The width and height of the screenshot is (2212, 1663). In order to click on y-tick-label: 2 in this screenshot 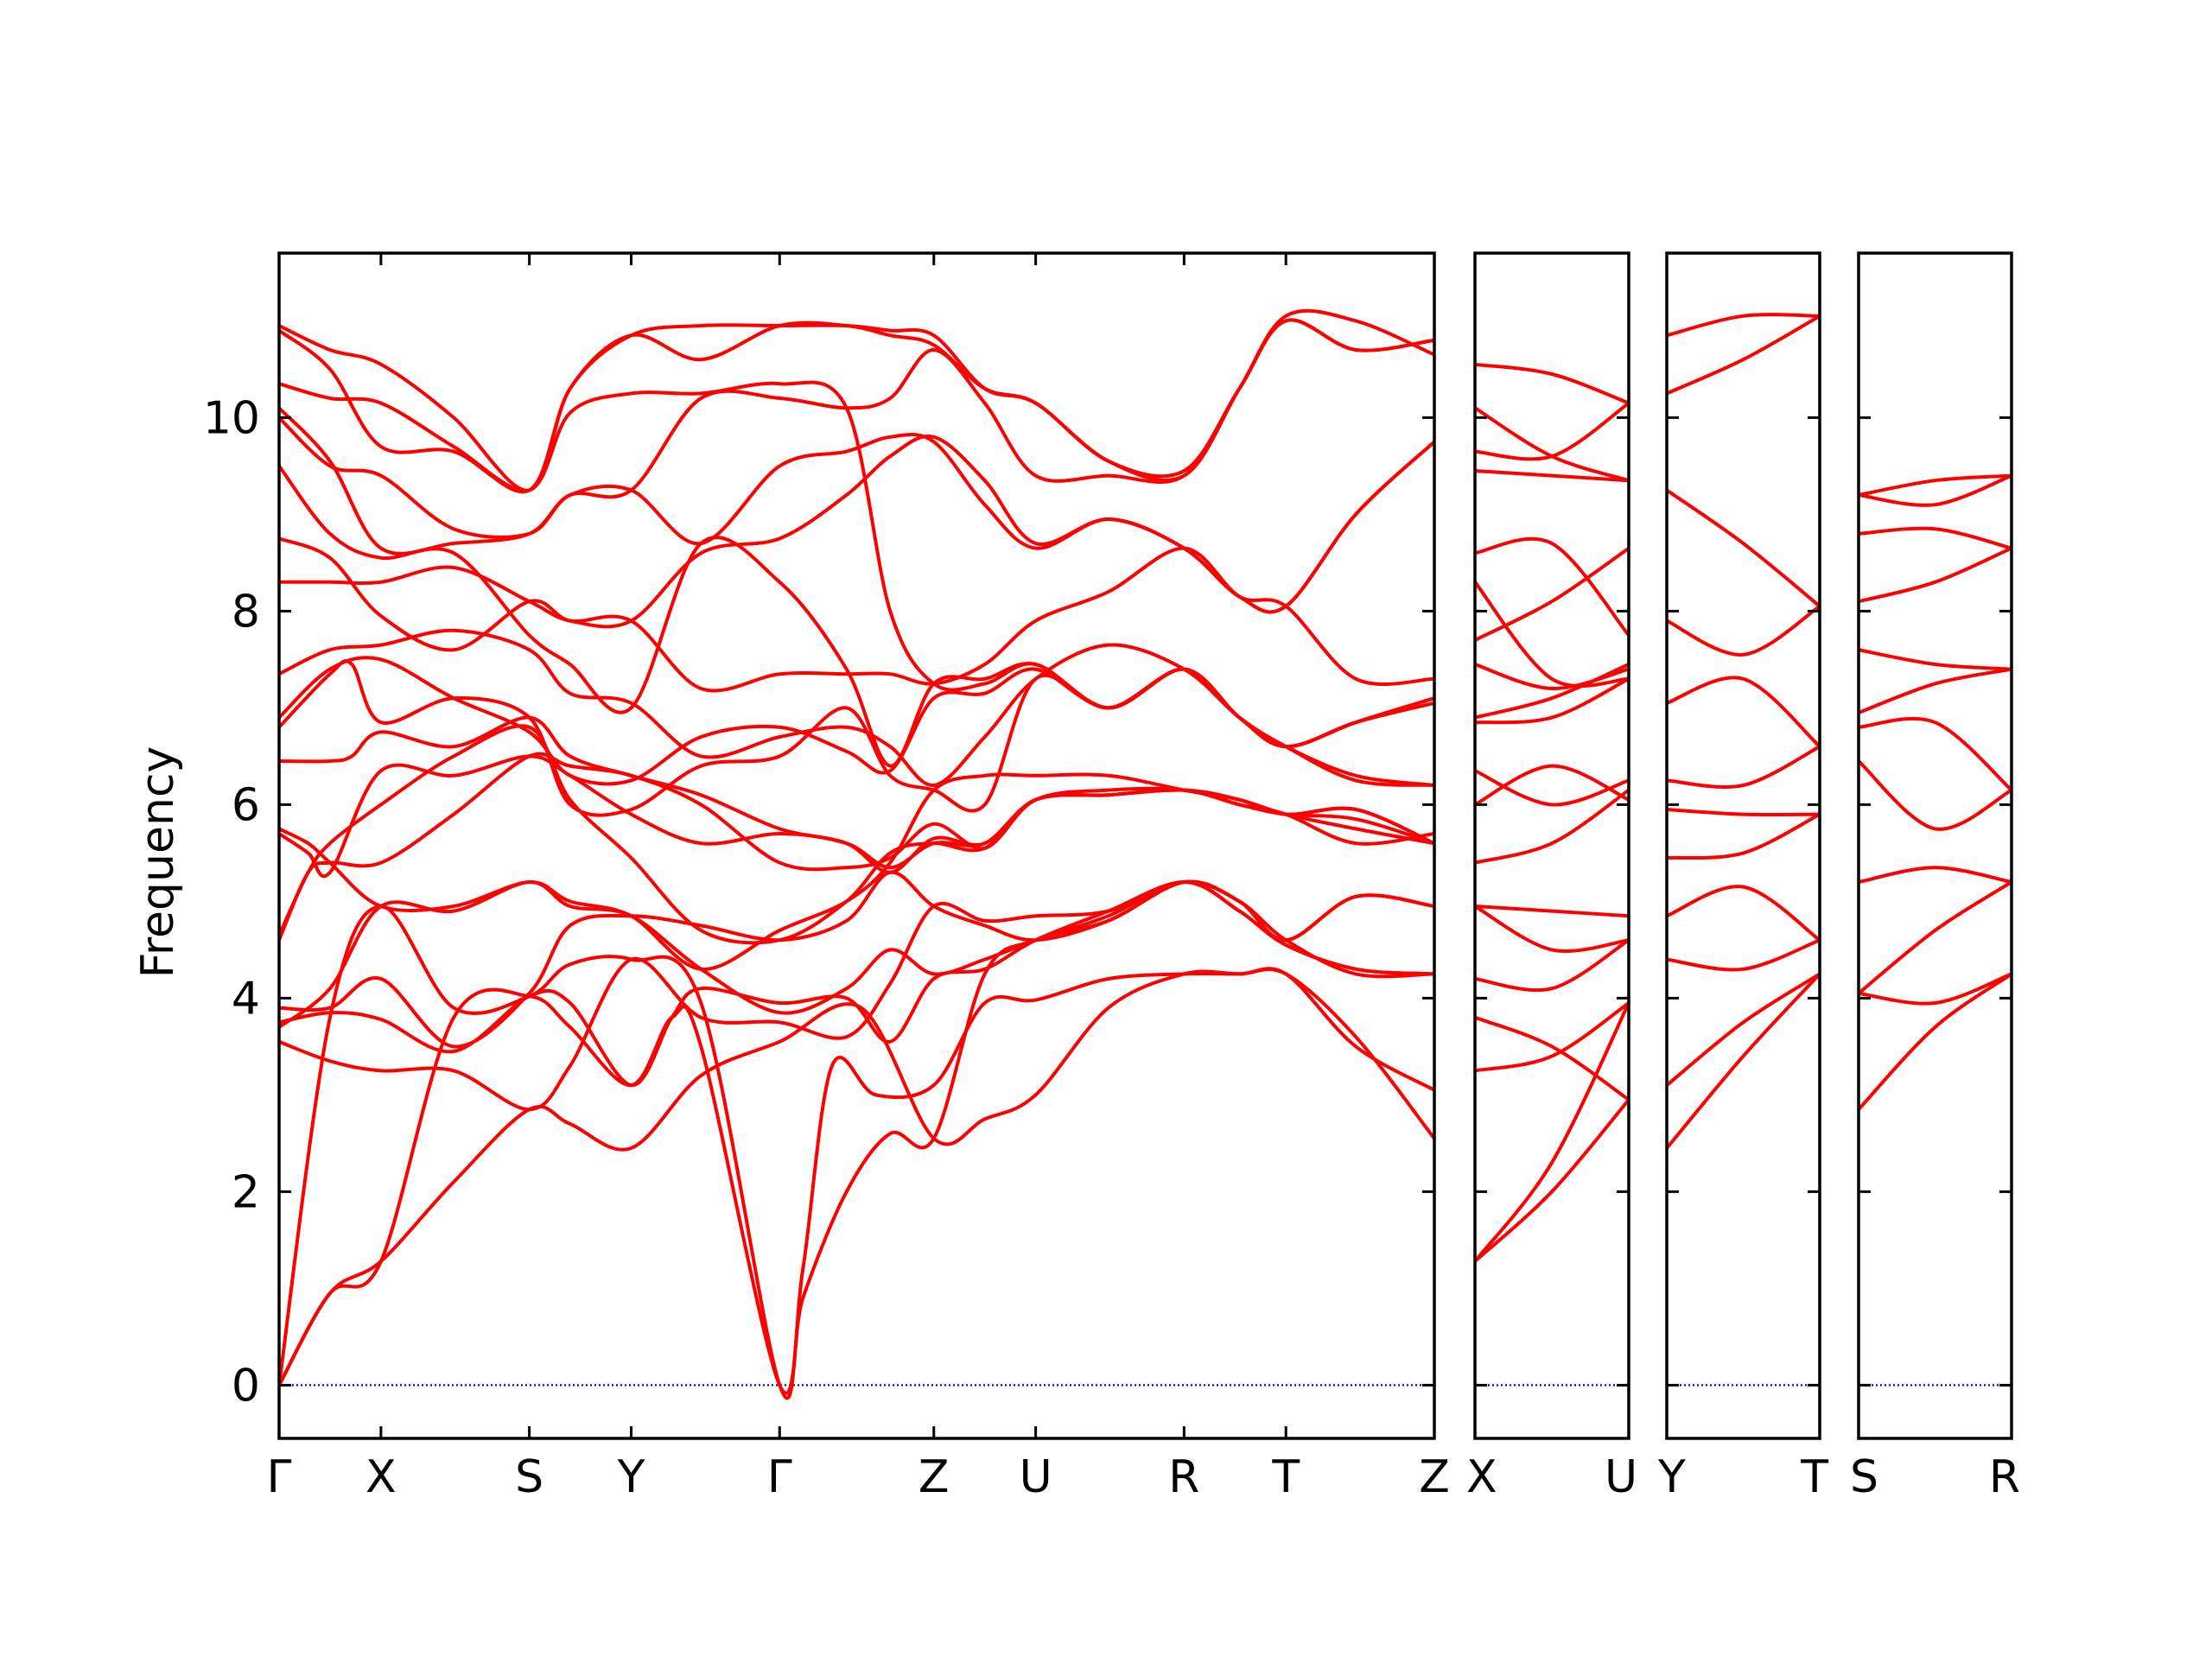, I will do `click(246, 1192)`.